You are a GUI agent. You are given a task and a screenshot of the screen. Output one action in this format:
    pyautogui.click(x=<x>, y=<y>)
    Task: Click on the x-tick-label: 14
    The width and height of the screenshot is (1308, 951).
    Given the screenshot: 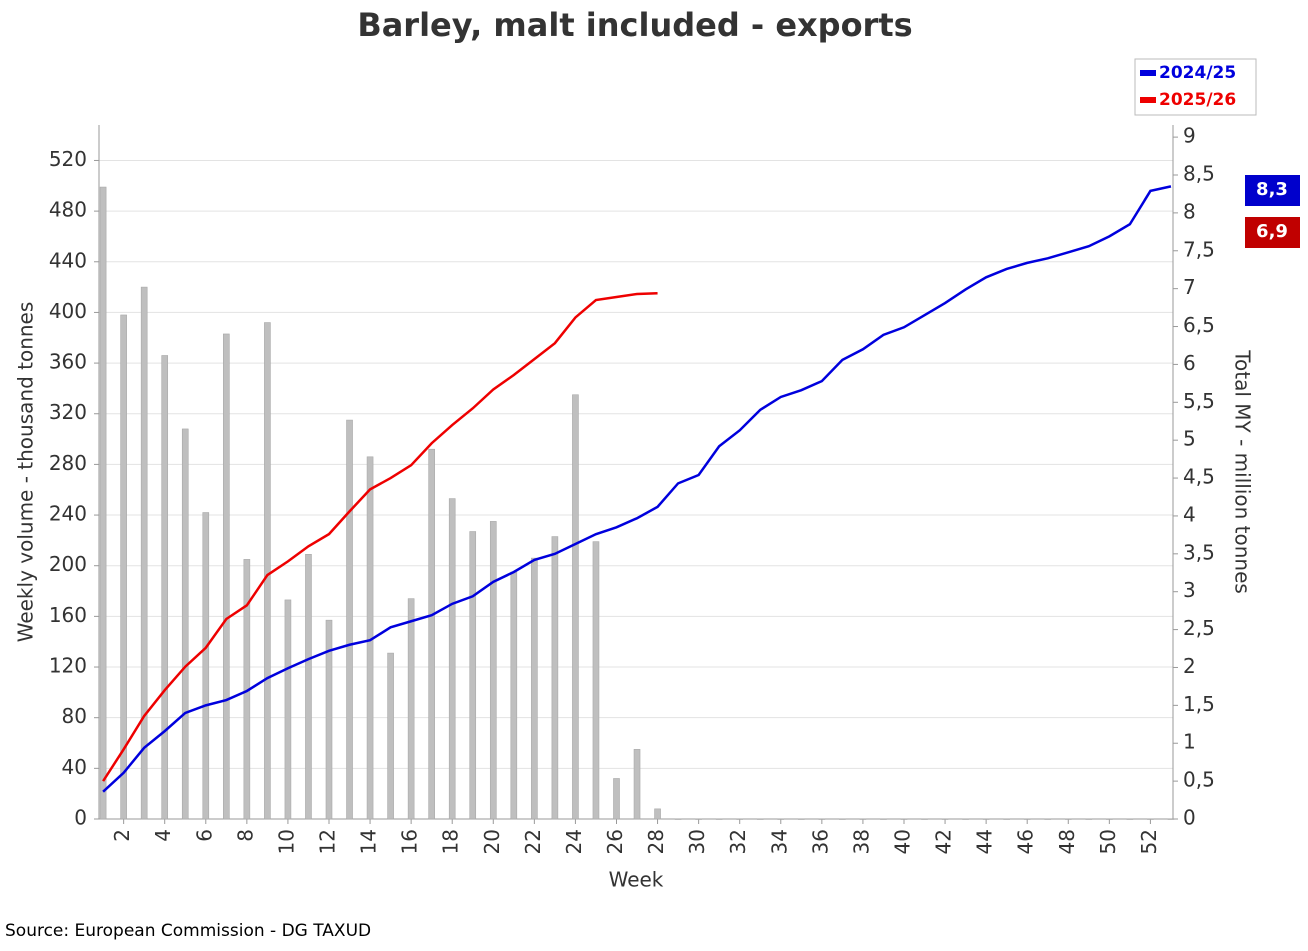 What is the action you would take?
    pyautogui.click(x=369, y=841)
    